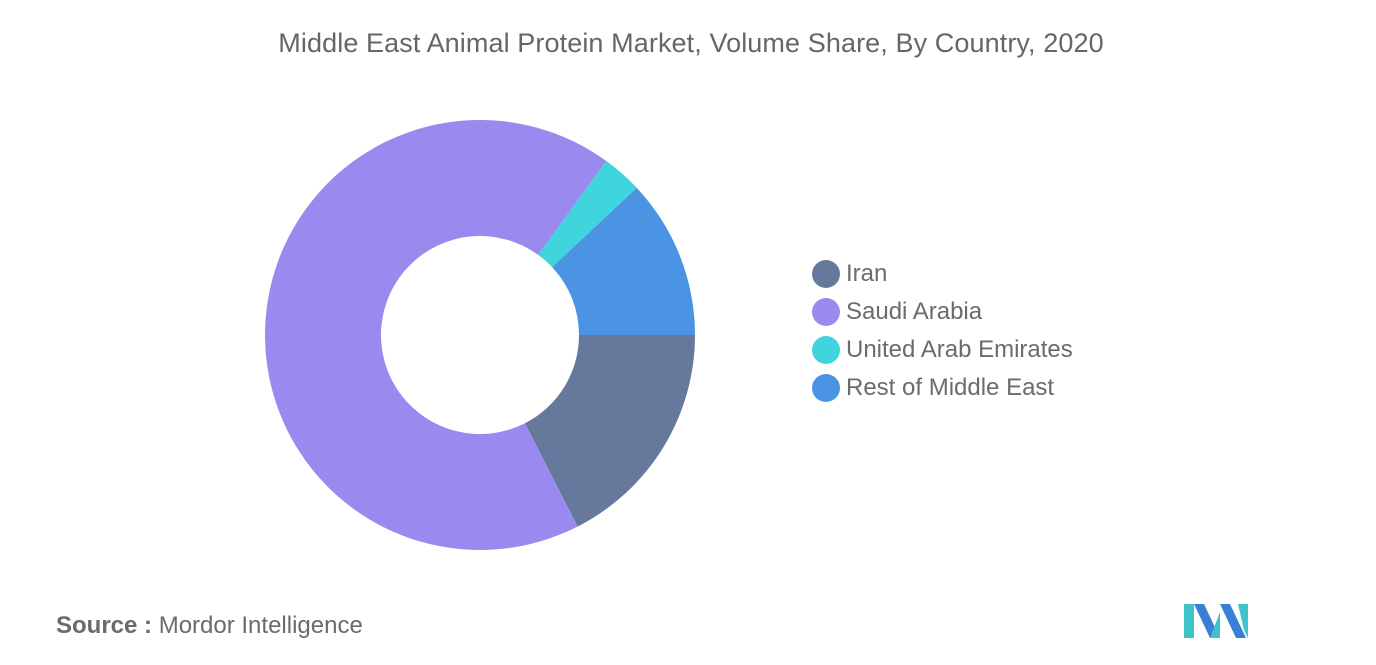  I want to click on legend-item-saudi-arabia: Saudi Arabia, so click(942, 312).